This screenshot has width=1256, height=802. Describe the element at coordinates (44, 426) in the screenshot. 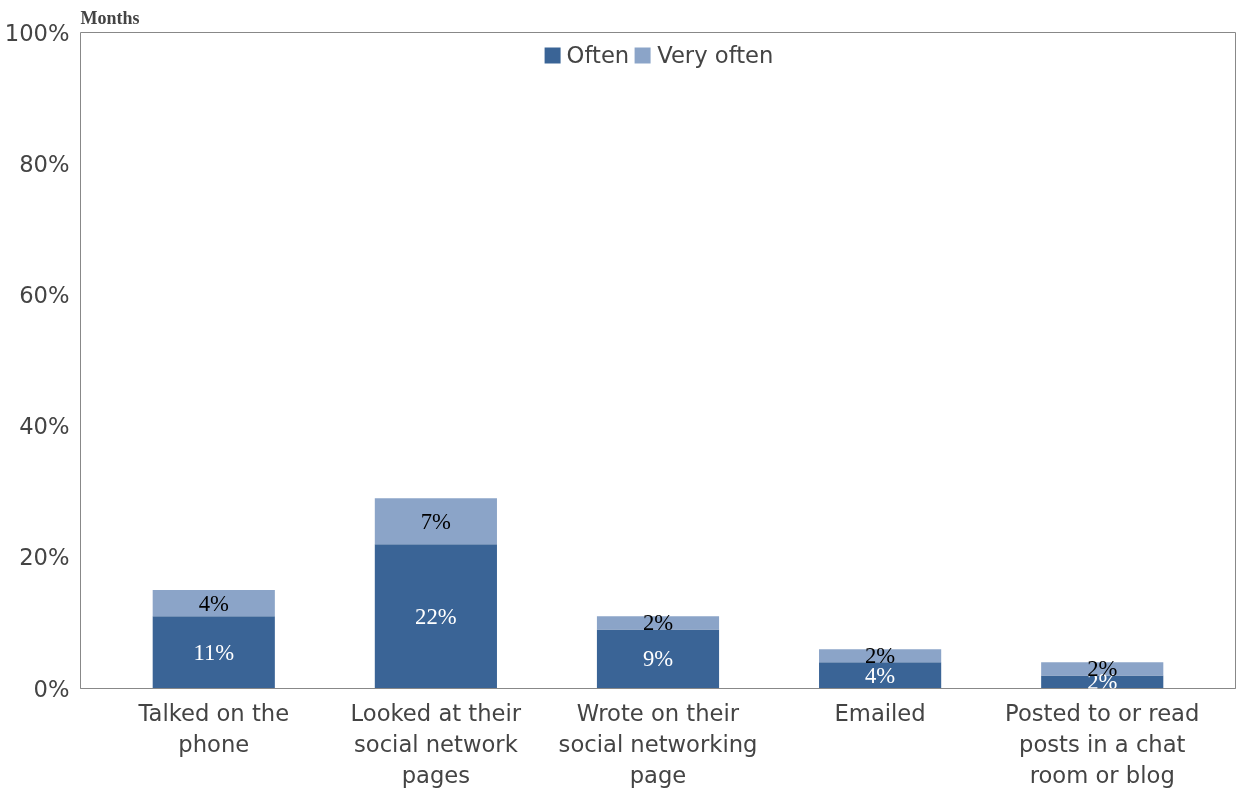

I see `y-tick-label: 40%` at that location.